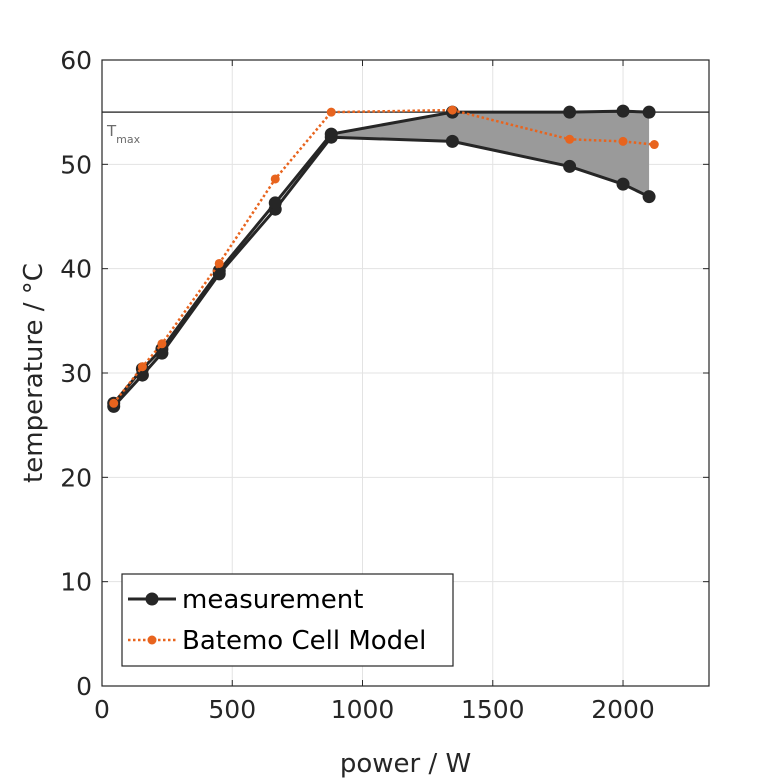  Describe the element at coordinates (76, 269) in the screenshot. I see `y-tick-label: 40` at that location.